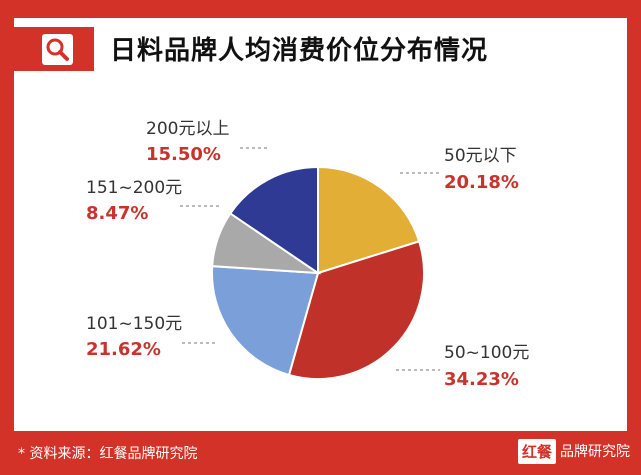 The width and height of the screenshot is (641, 475). What do you see at coordinates (481, 182) in the screenshot?
I see `slice-value-label-1: 20.18%` at bounding box center [481, 182].